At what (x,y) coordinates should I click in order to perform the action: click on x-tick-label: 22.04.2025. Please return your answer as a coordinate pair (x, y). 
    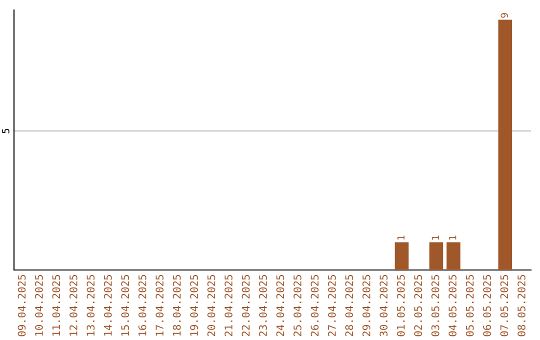
    Looking at the image, I should click on (246, 305).